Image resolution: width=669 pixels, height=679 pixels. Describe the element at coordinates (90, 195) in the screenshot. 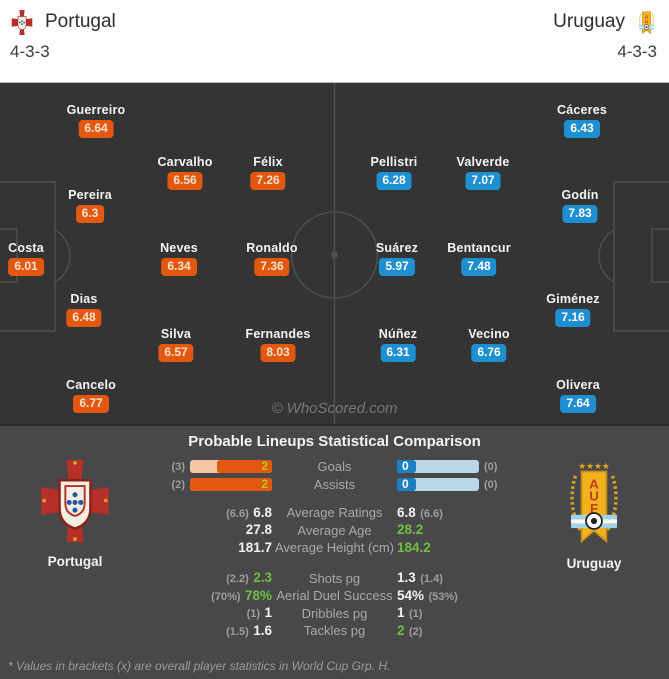

I see `player-name: Pereira` at that location.